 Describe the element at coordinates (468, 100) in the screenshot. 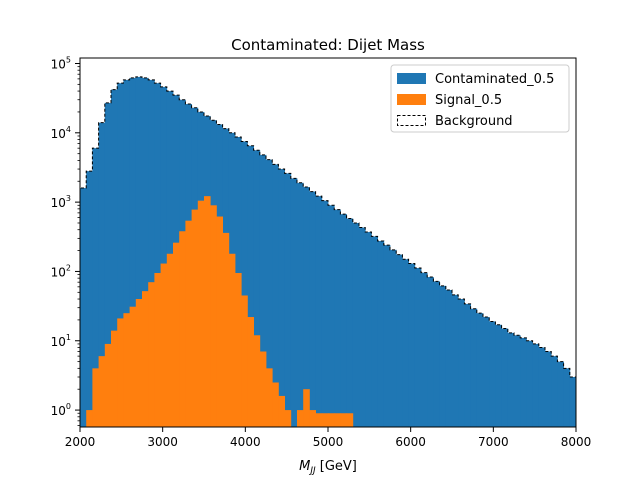

I see `legend-label: Signal_0.5` at that location.